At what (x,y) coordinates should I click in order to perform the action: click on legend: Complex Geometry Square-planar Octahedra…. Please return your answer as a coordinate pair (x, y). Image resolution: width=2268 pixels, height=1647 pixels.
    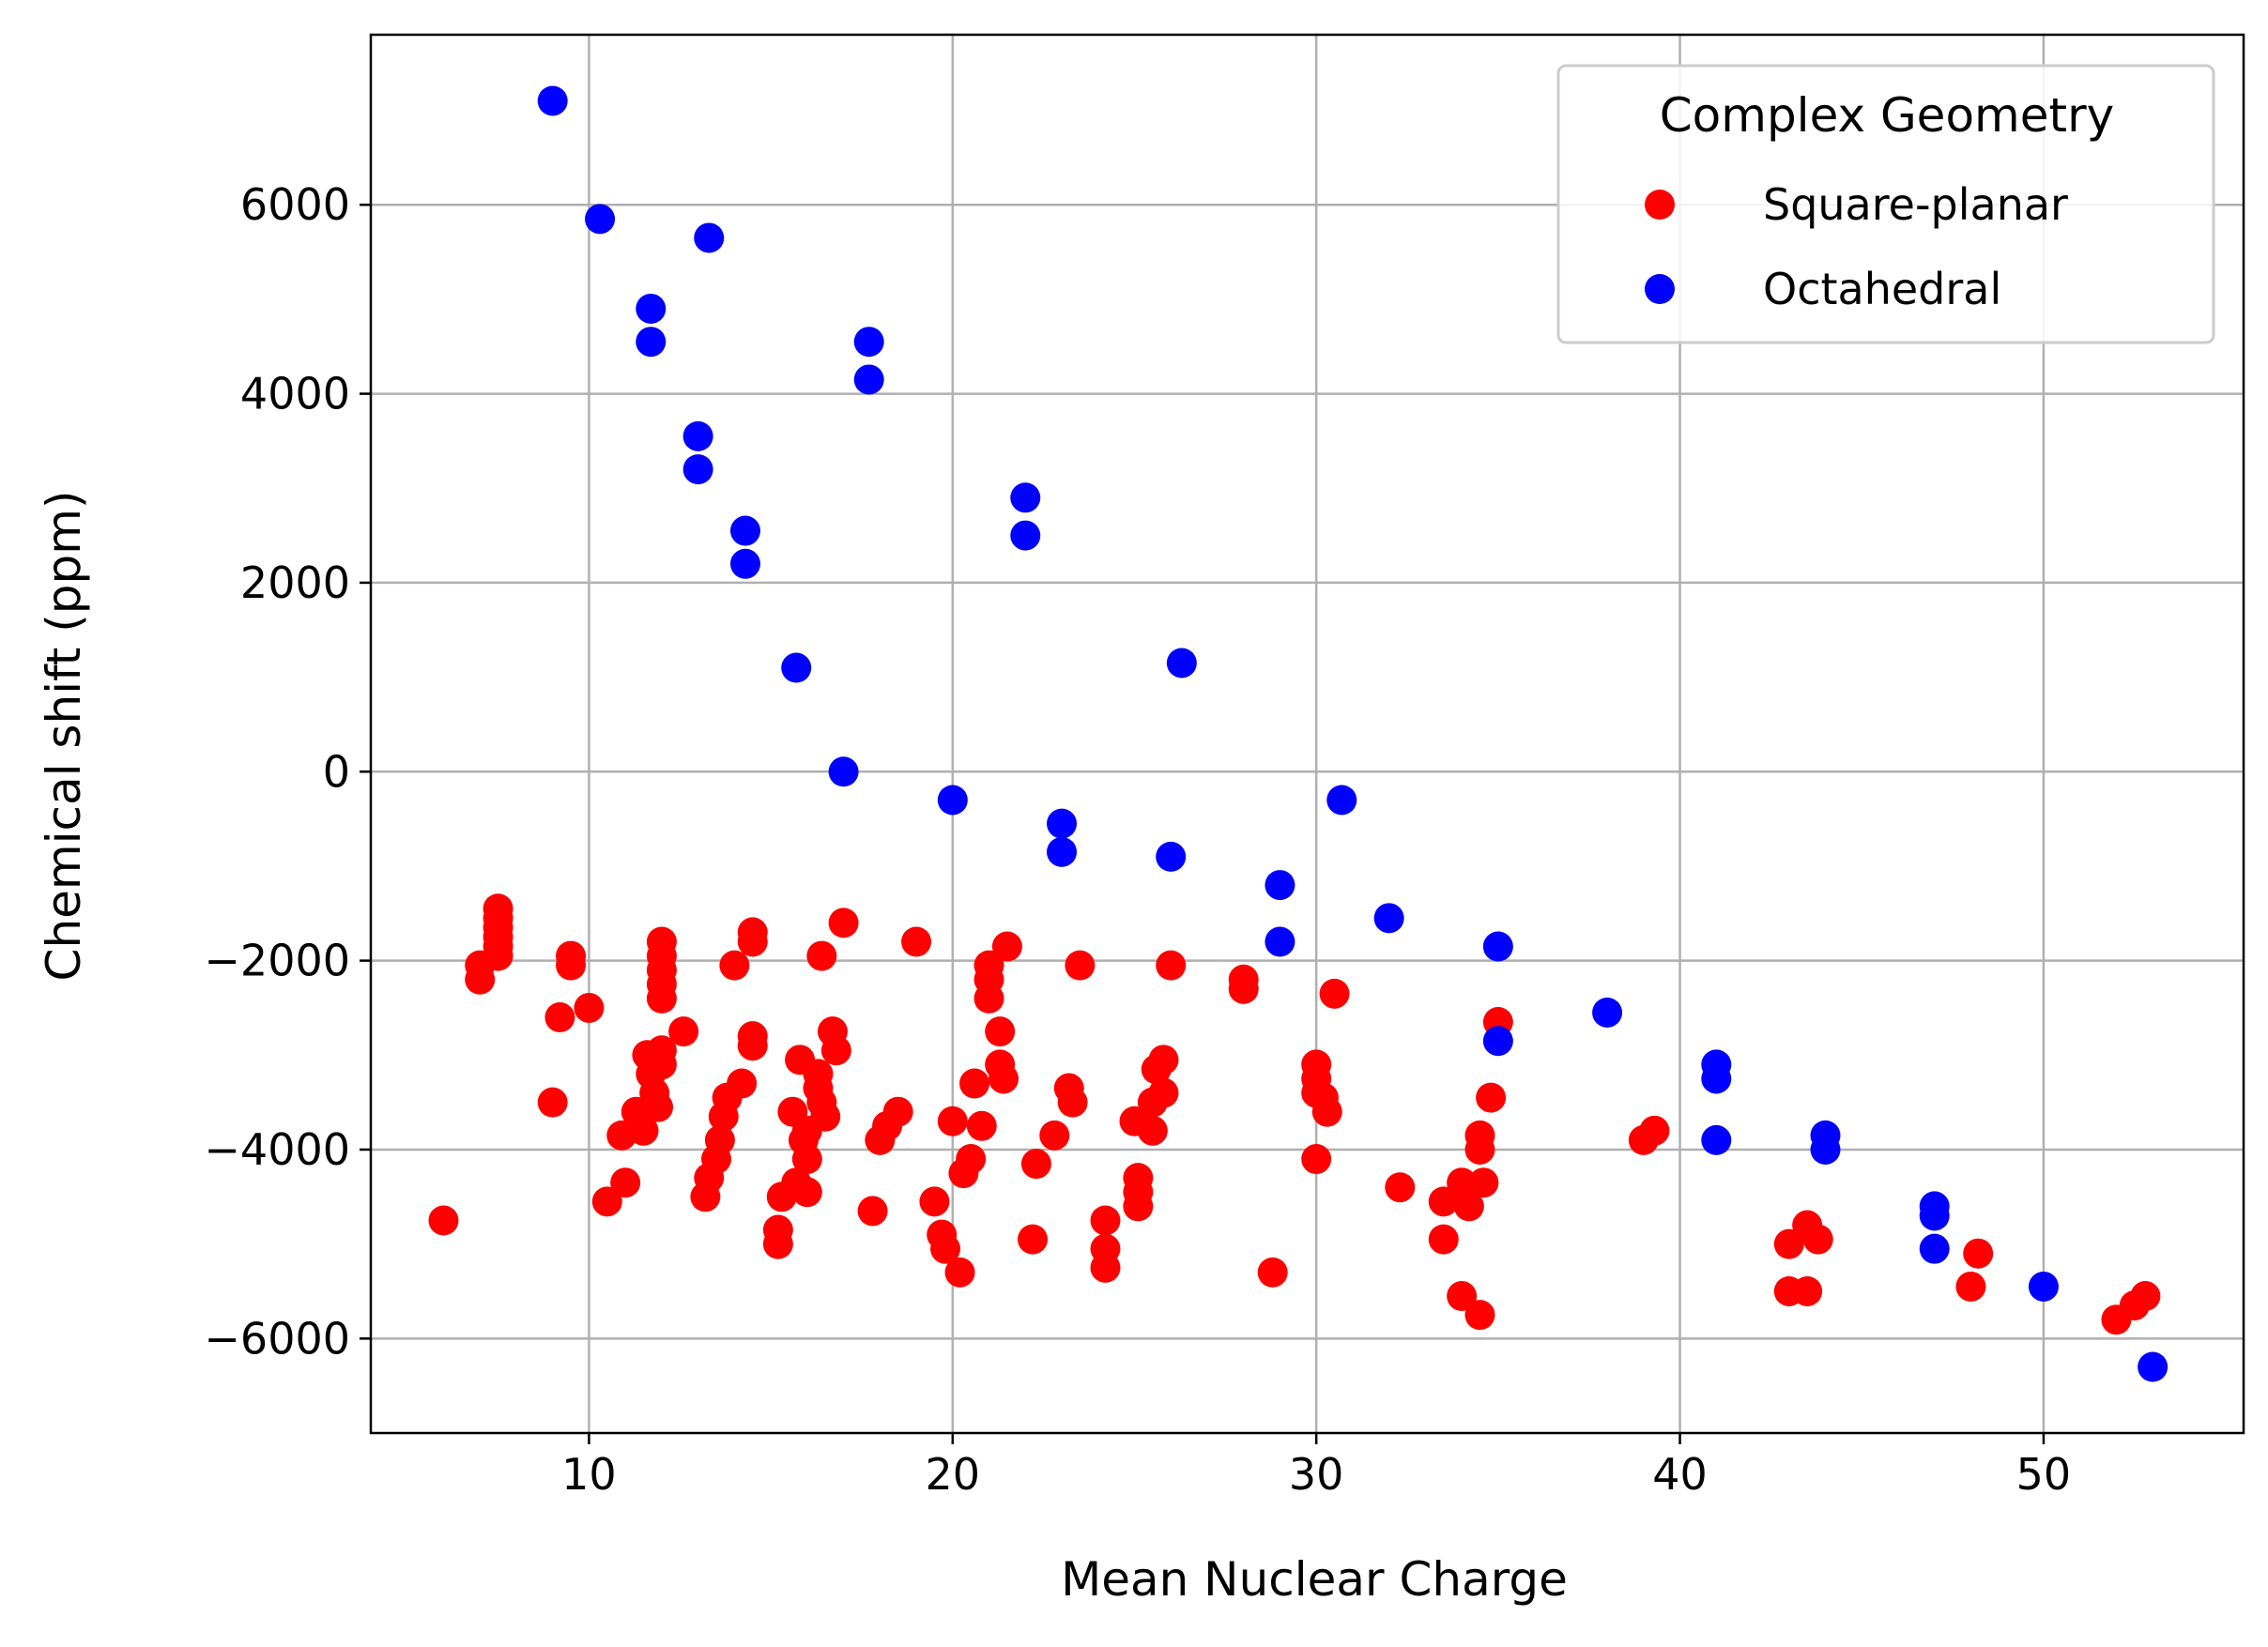
    Looking at the image, I should click on (1885, 204).